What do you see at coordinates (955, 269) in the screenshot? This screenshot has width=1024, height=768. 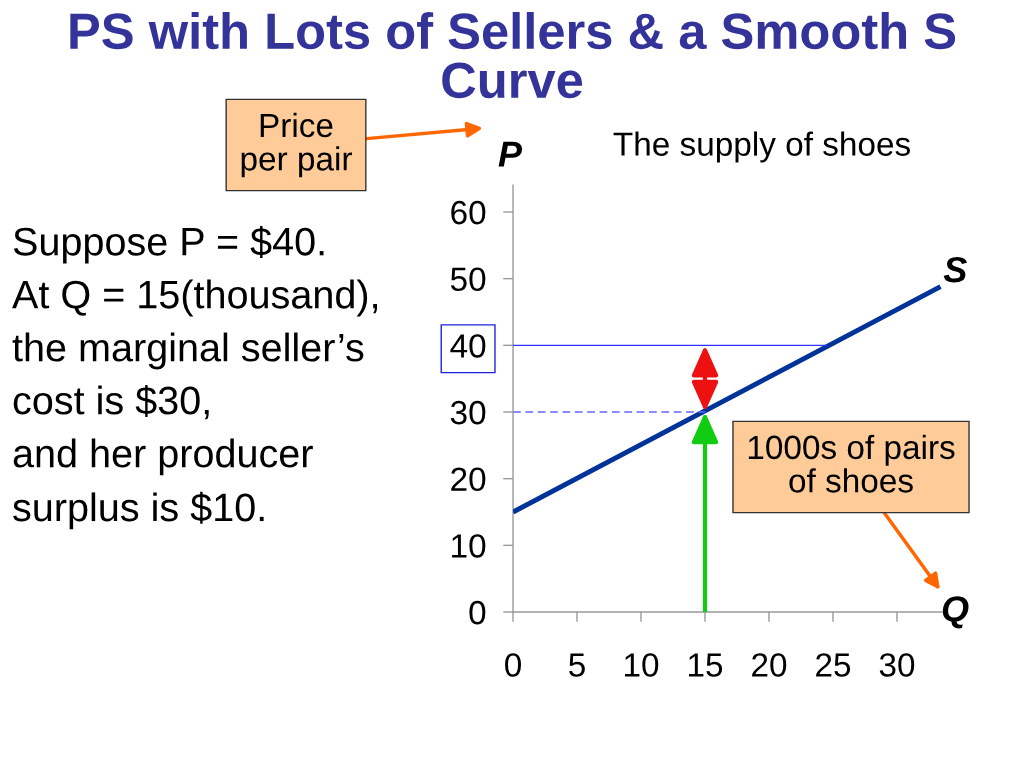 I see `series-label: S` at bounding box center [955, 269].